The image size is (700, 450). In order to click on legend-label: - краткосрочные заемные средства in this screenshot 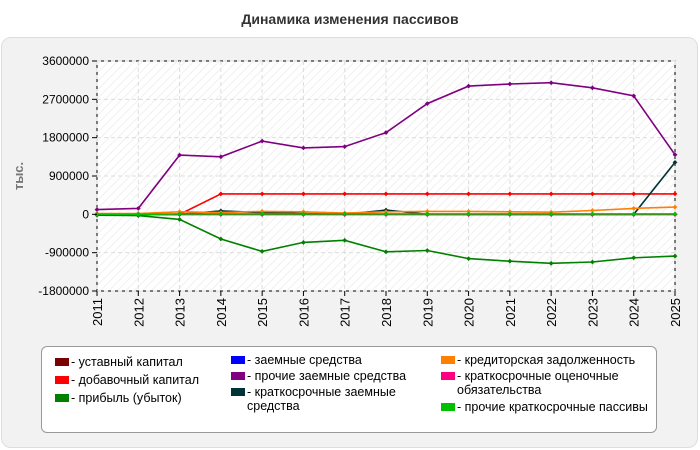, I will do `click(321, 399)`.